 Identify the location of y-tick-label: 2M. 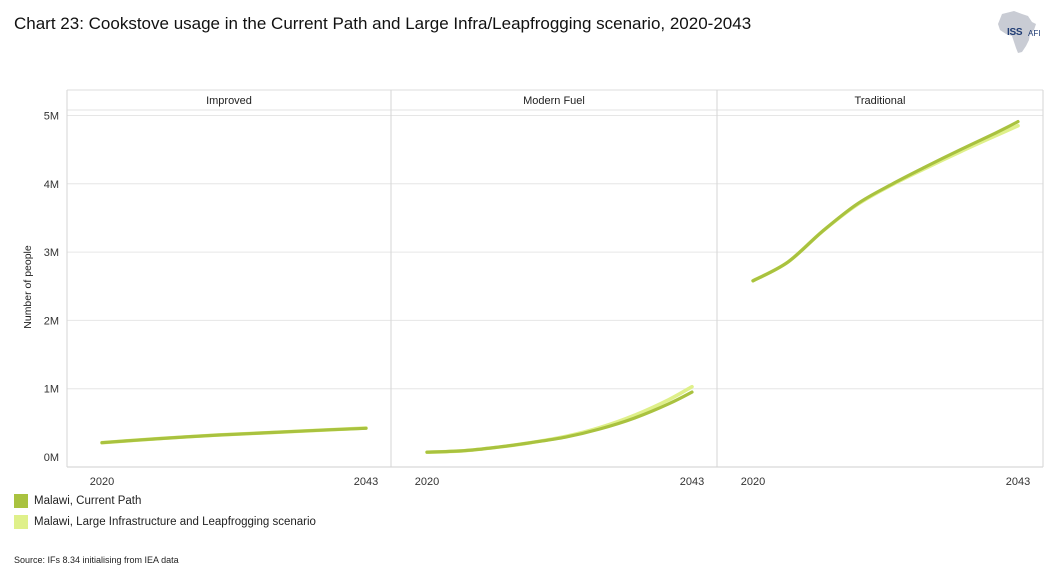
(51, 321).